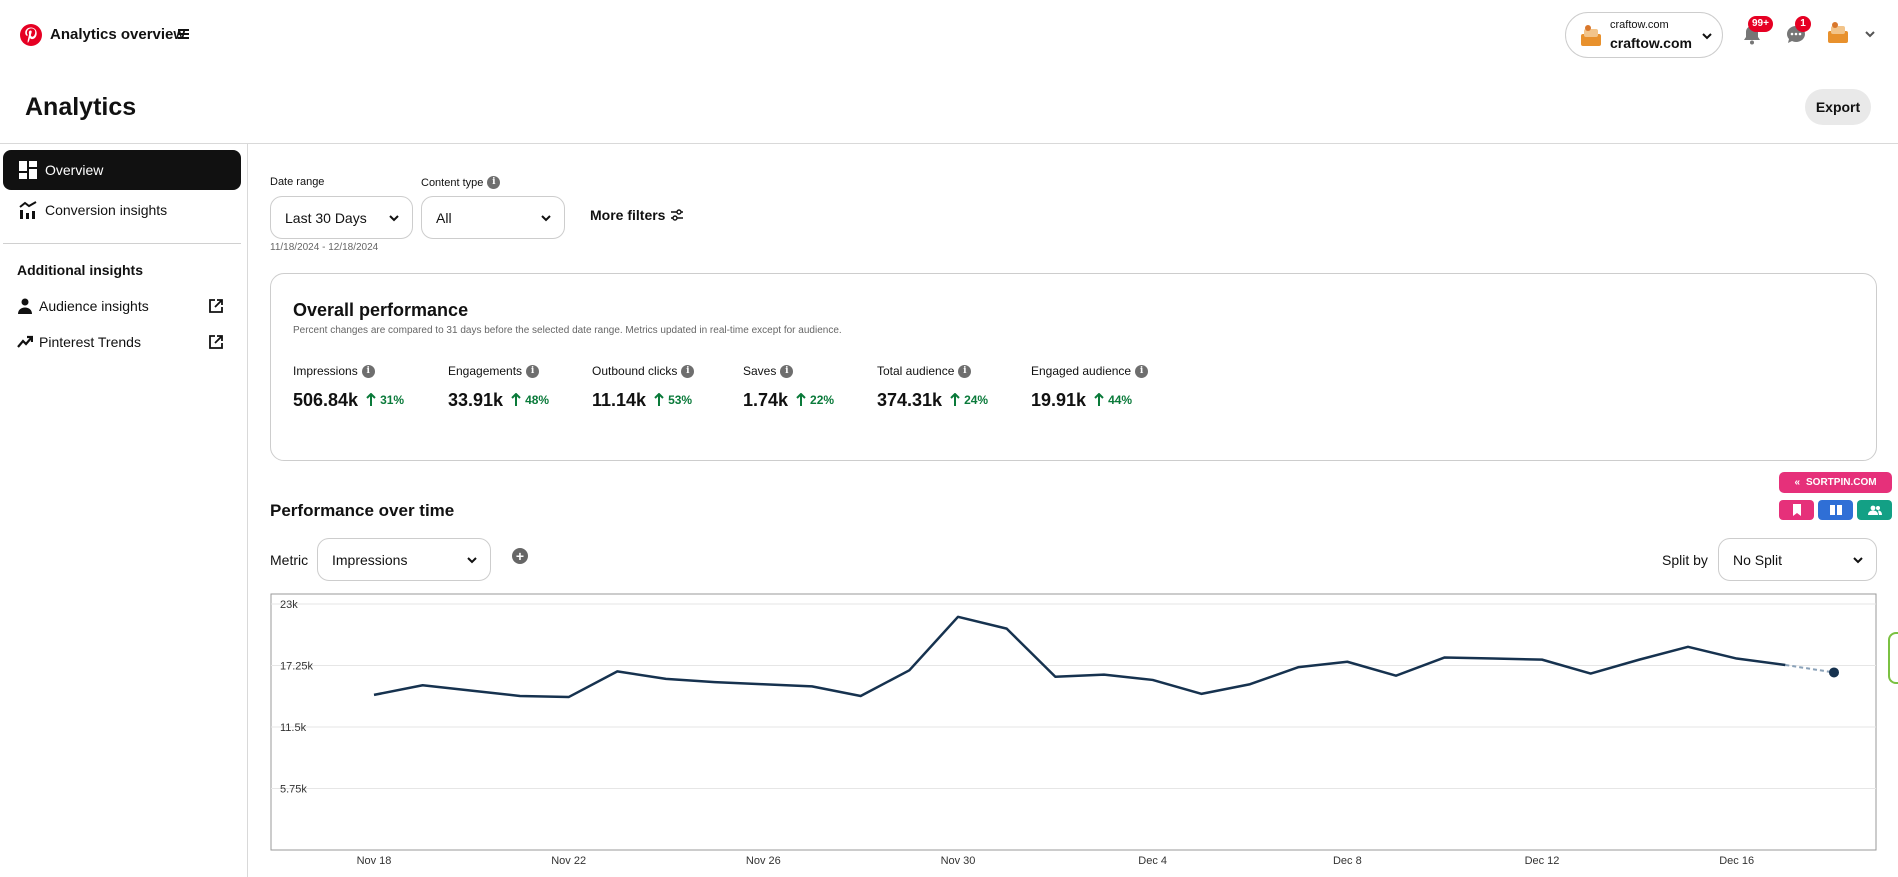 The width and height of the screenshot is (1898, 877). Describe the element at coordinates (293, 728) in the screenshot. I see `y-tick-label: 11.5k` at that location.